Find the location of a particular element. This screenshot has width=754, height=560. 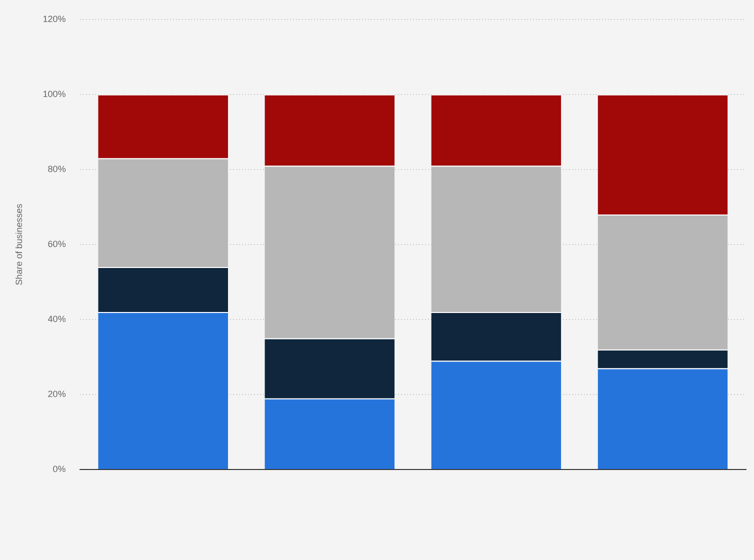

y-tick-label: 0% is located at coordinates (59, 469).